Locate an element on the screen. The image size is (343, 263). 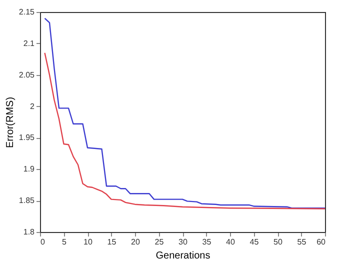
x-tick-label: 60 is located at coordinates (321, 242).